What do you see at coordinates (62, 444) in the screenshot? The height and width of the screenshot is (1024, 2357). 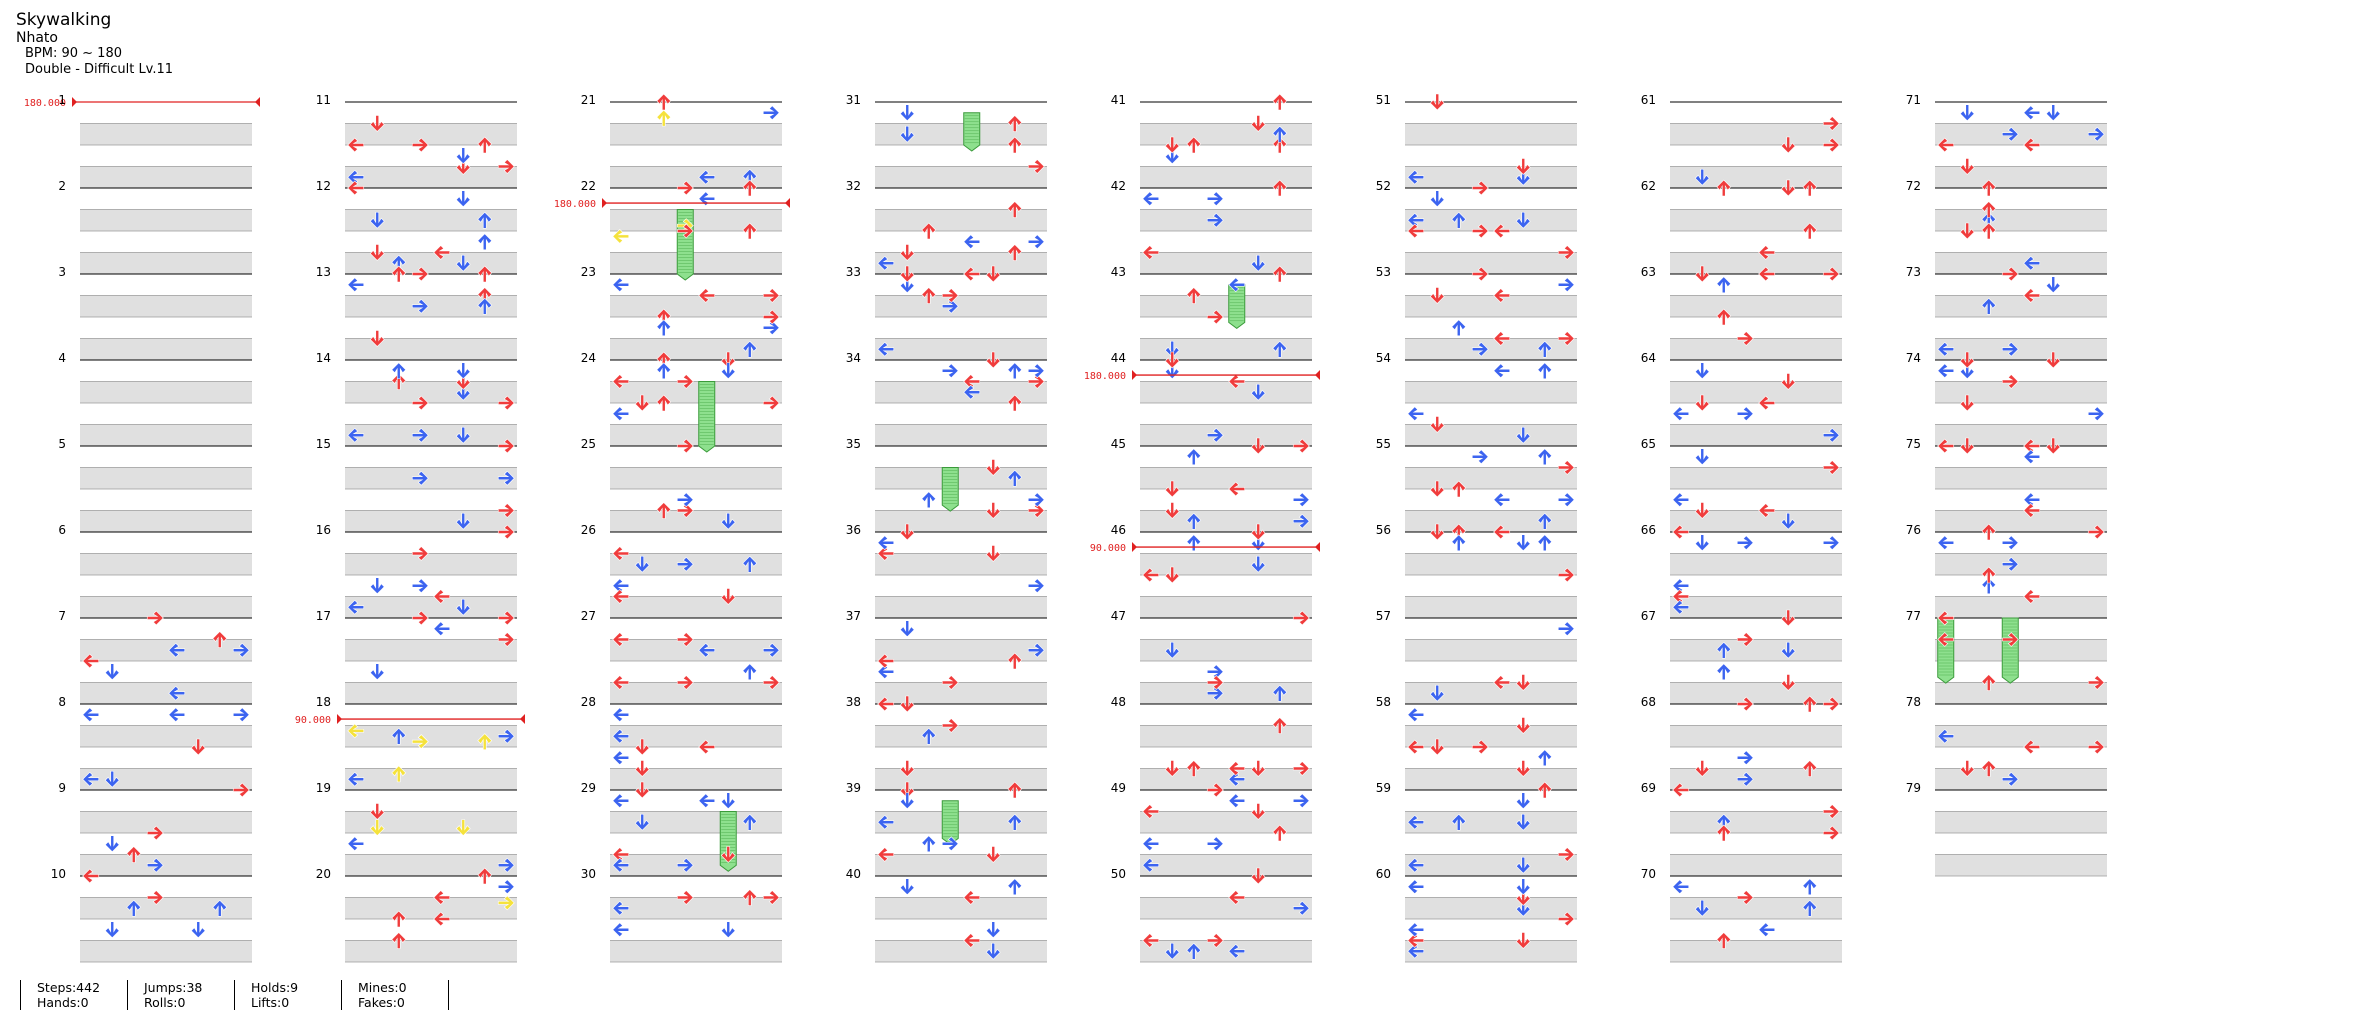 I see `measure-number: 5` at bounding box center [62, 444].